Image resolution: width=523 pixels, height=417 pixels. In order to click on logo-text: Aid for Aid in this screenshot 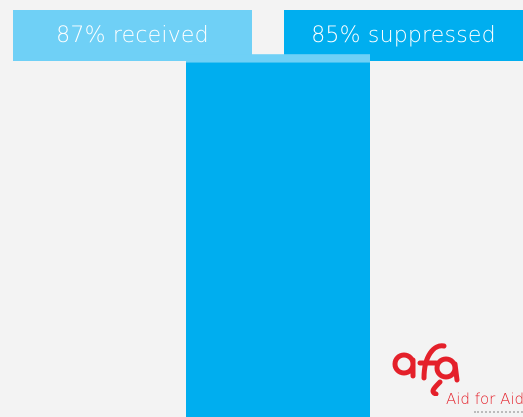, I will do `click(484, 399)`.